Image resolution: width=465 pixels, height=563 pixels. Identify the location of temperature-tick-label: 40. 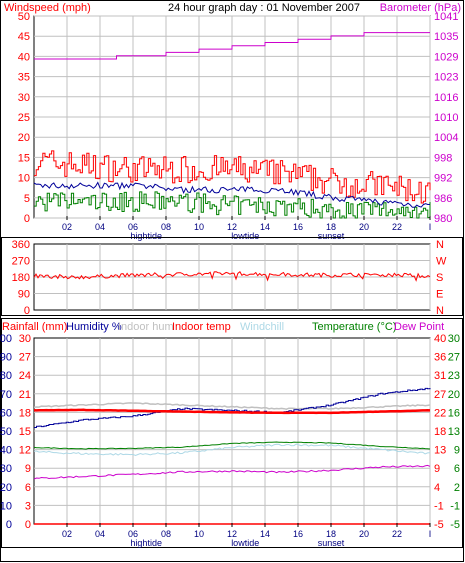
(440, 339).